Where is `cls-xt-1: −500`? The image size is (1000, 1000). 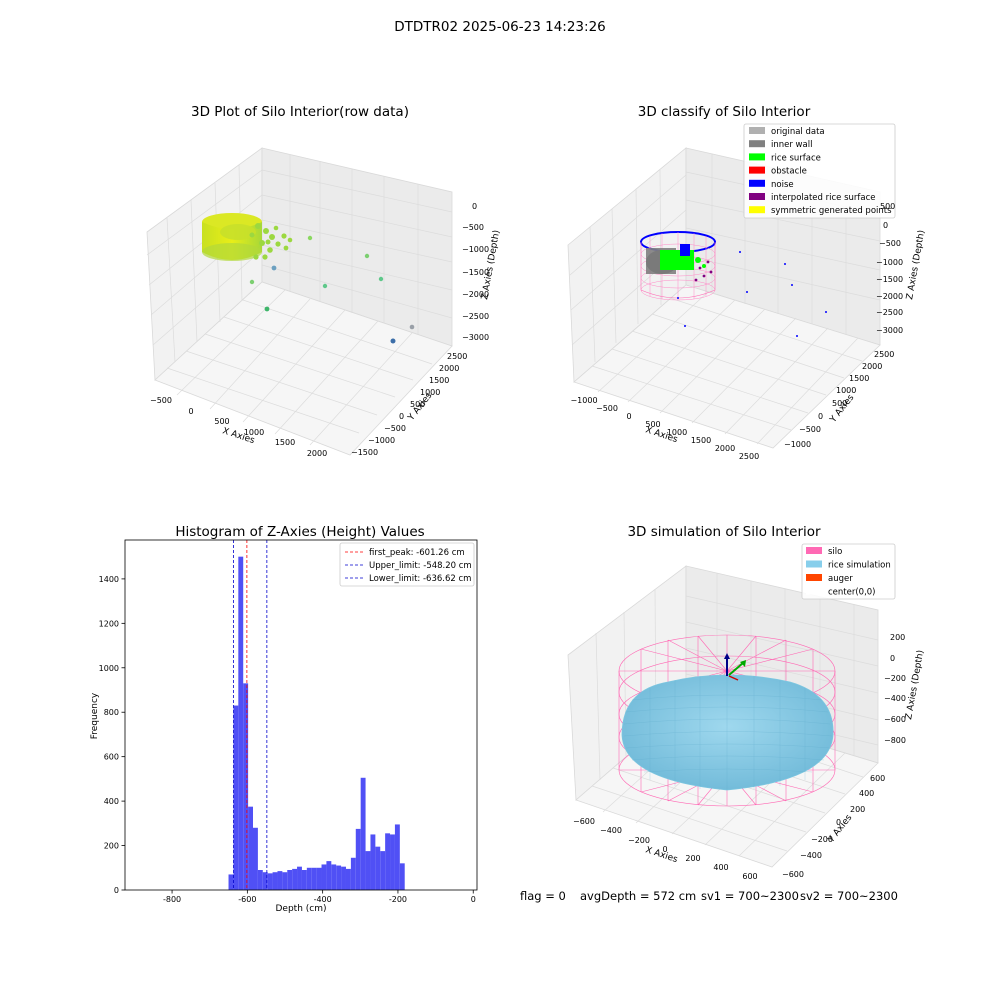
cls-xt-1: −500 is located at coordinates (607, 408).